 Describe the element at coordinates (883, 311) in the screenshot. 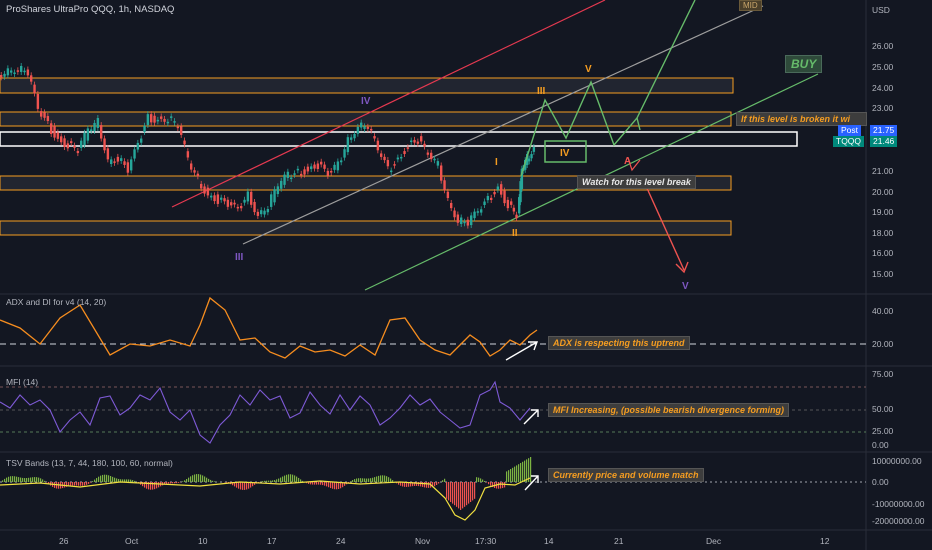

I see `adx-tick: 40.00` at that location.